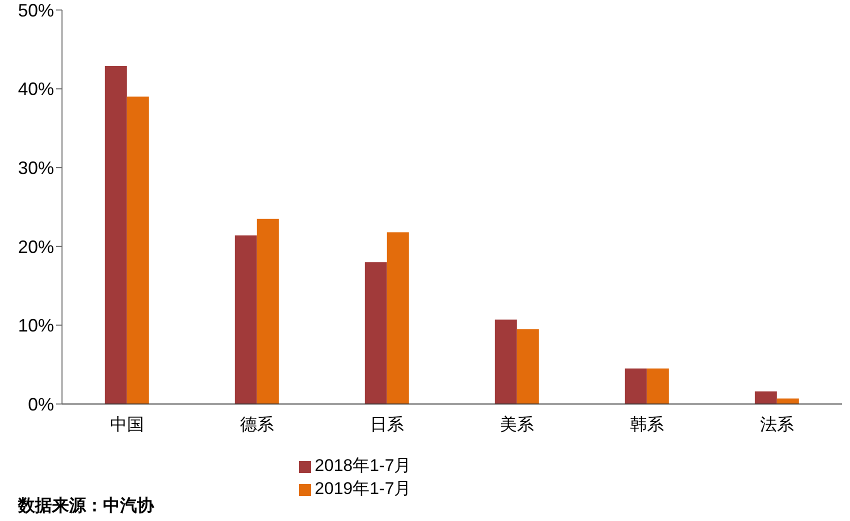 This screenshot has width=850, height=521. What do you see at coordinates (387, 425) in the screenshot?
I see `x-tick-label: 日系` at bounding box center [387, 425].